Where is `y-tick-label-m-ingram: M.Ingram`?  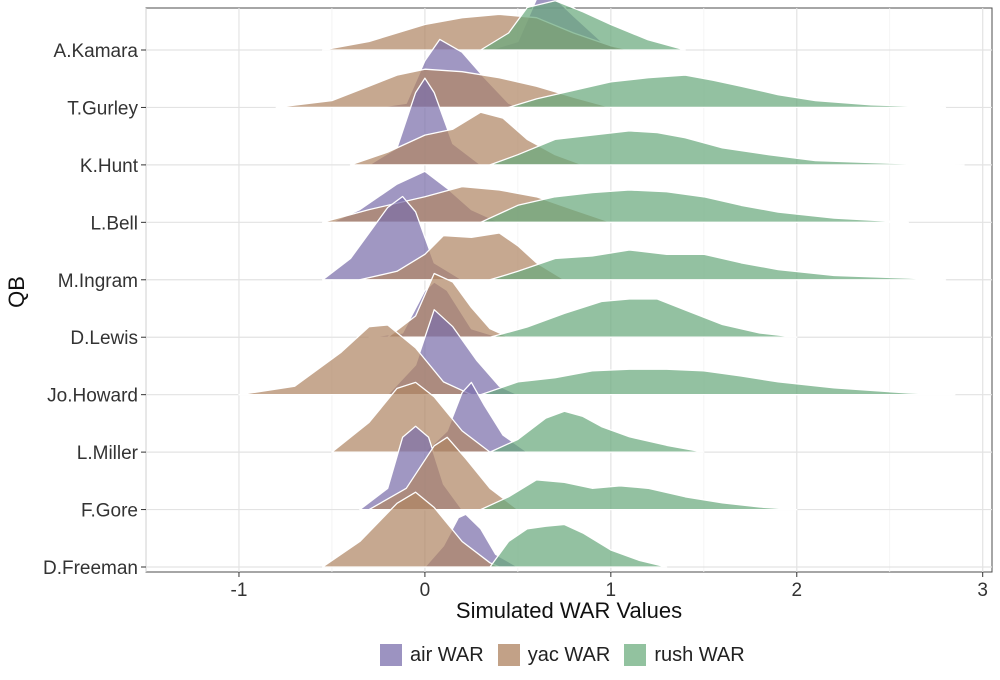
y-tick-label-m-ingram: M.Ingram is located at coordinates (98, 281).